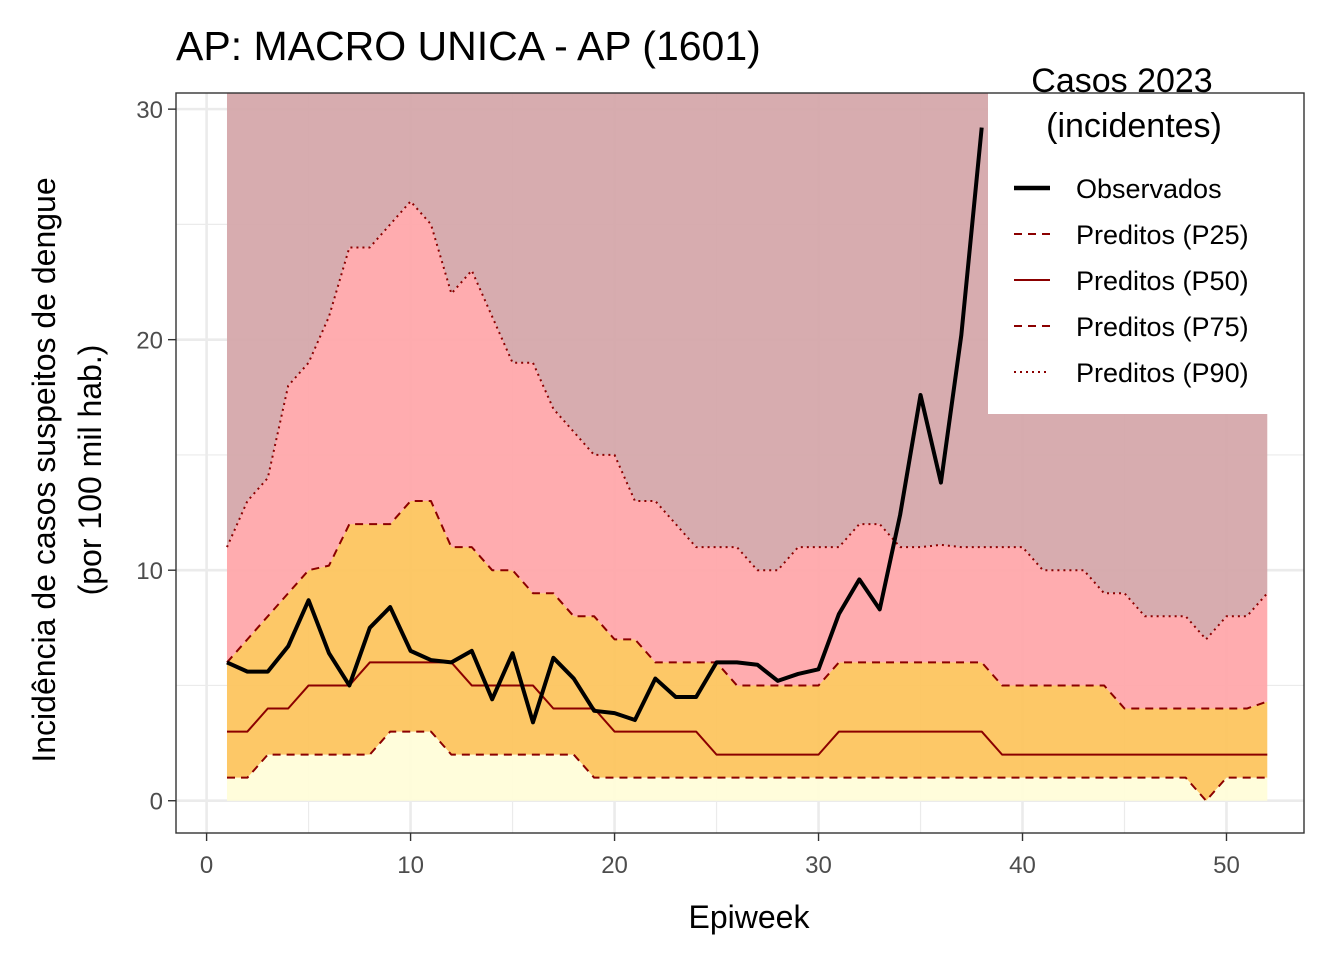  Describe the element at coordinates (747, 708) in the screenshot. I see `series-line-p50` at that location.